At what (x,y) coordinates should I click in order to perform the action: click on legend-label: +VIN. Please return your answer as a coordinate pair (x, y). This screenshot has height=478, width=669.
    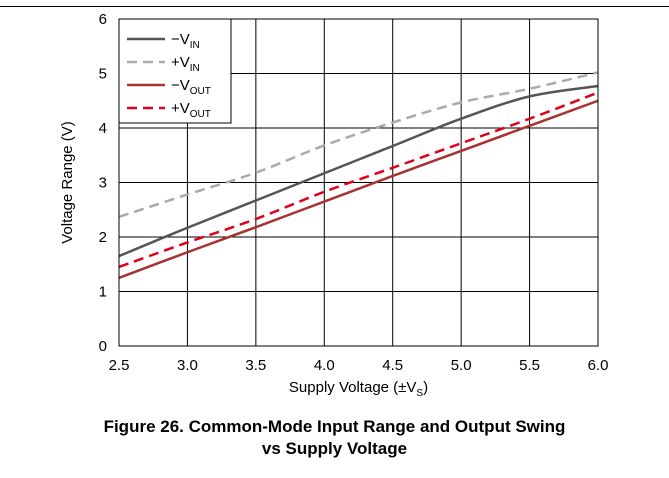
    Looking at the image, I should click on (185, 64).